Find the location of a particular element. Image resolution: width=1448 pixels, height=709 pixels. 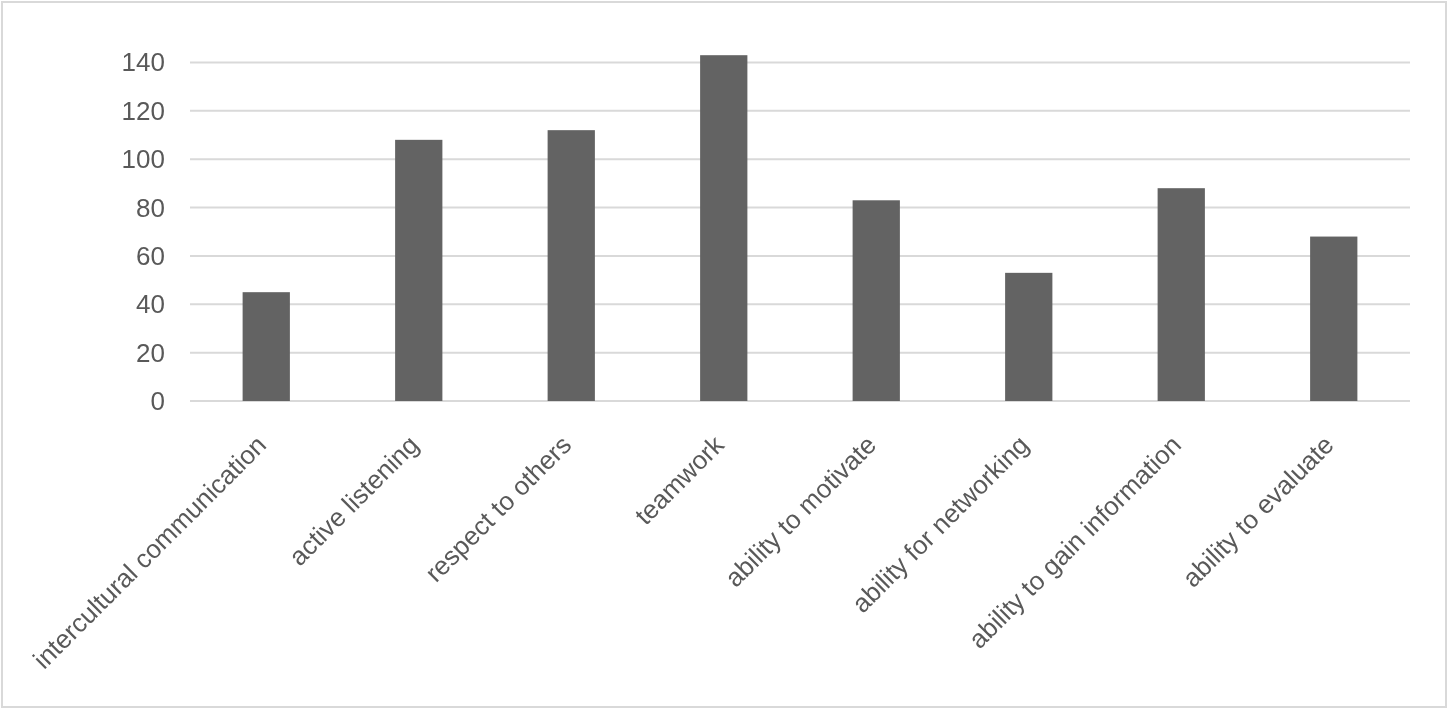

y-tick-label: 60 is located at coordinates (150, 255).